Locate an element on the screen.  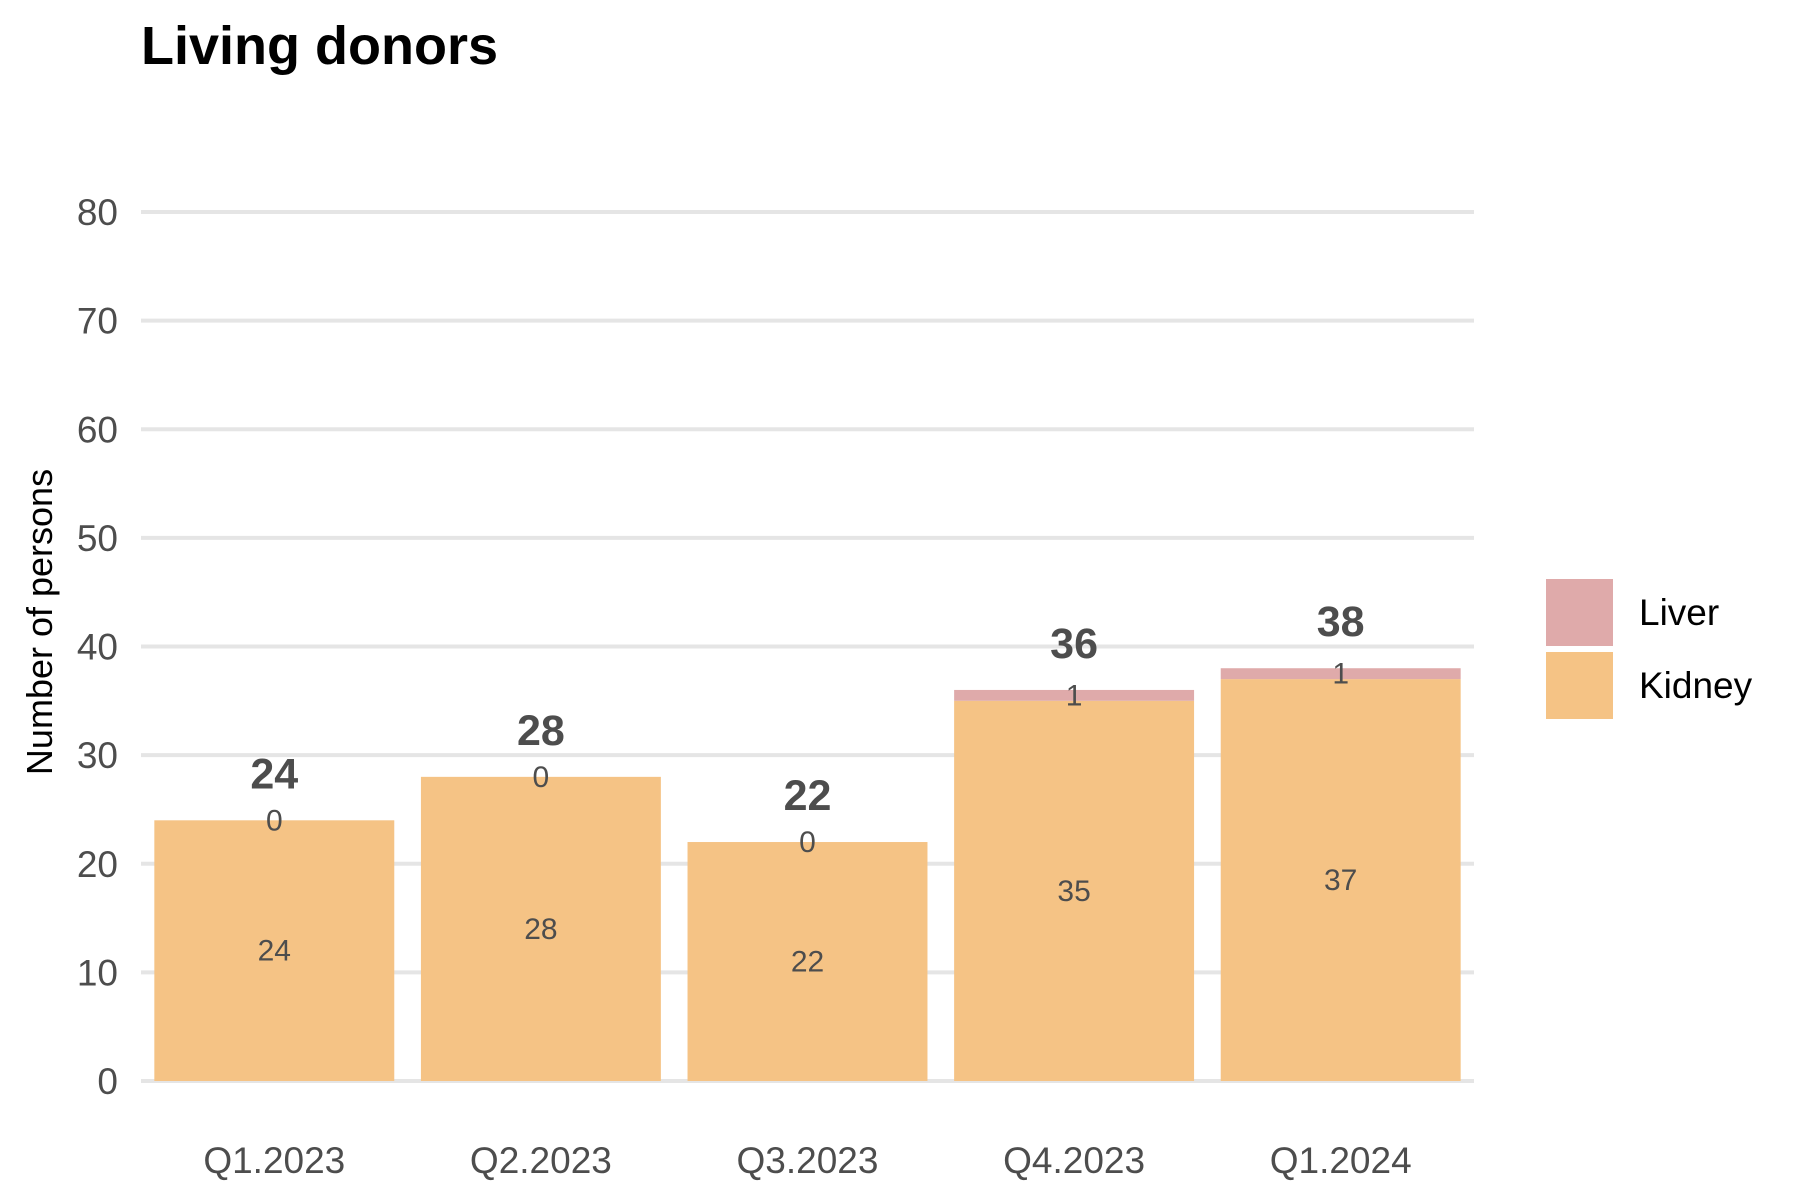
legend-swatch-liver is located at coordinates (1579, 612).